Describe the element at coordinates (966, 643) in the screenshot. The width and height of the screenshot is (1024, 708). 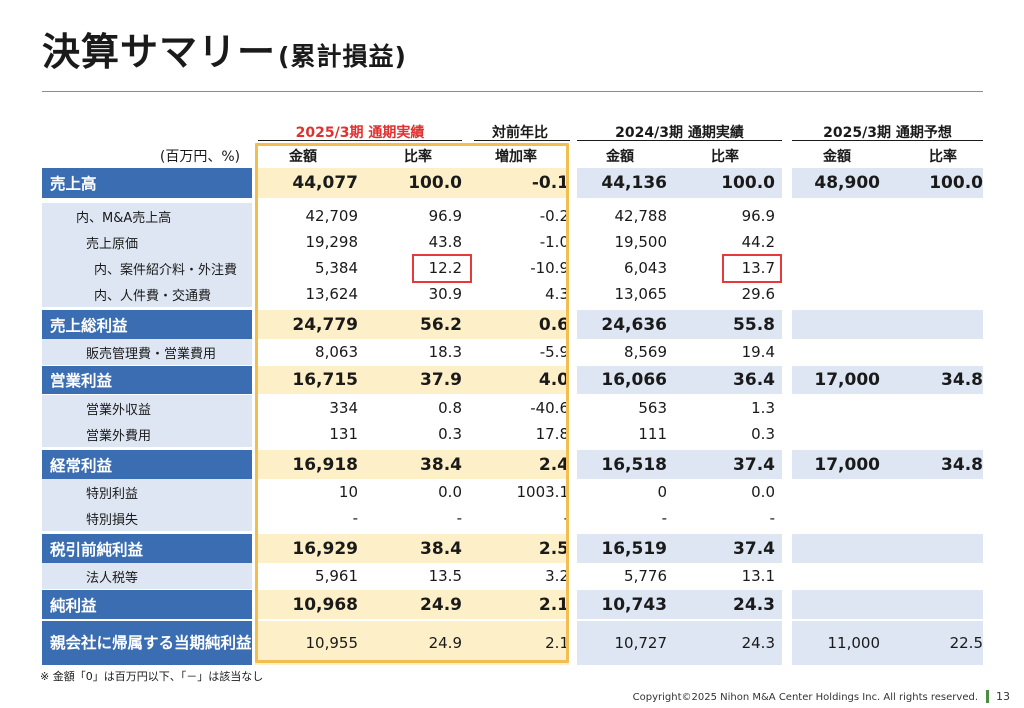
I see `table-cell: 22.5` at that location.